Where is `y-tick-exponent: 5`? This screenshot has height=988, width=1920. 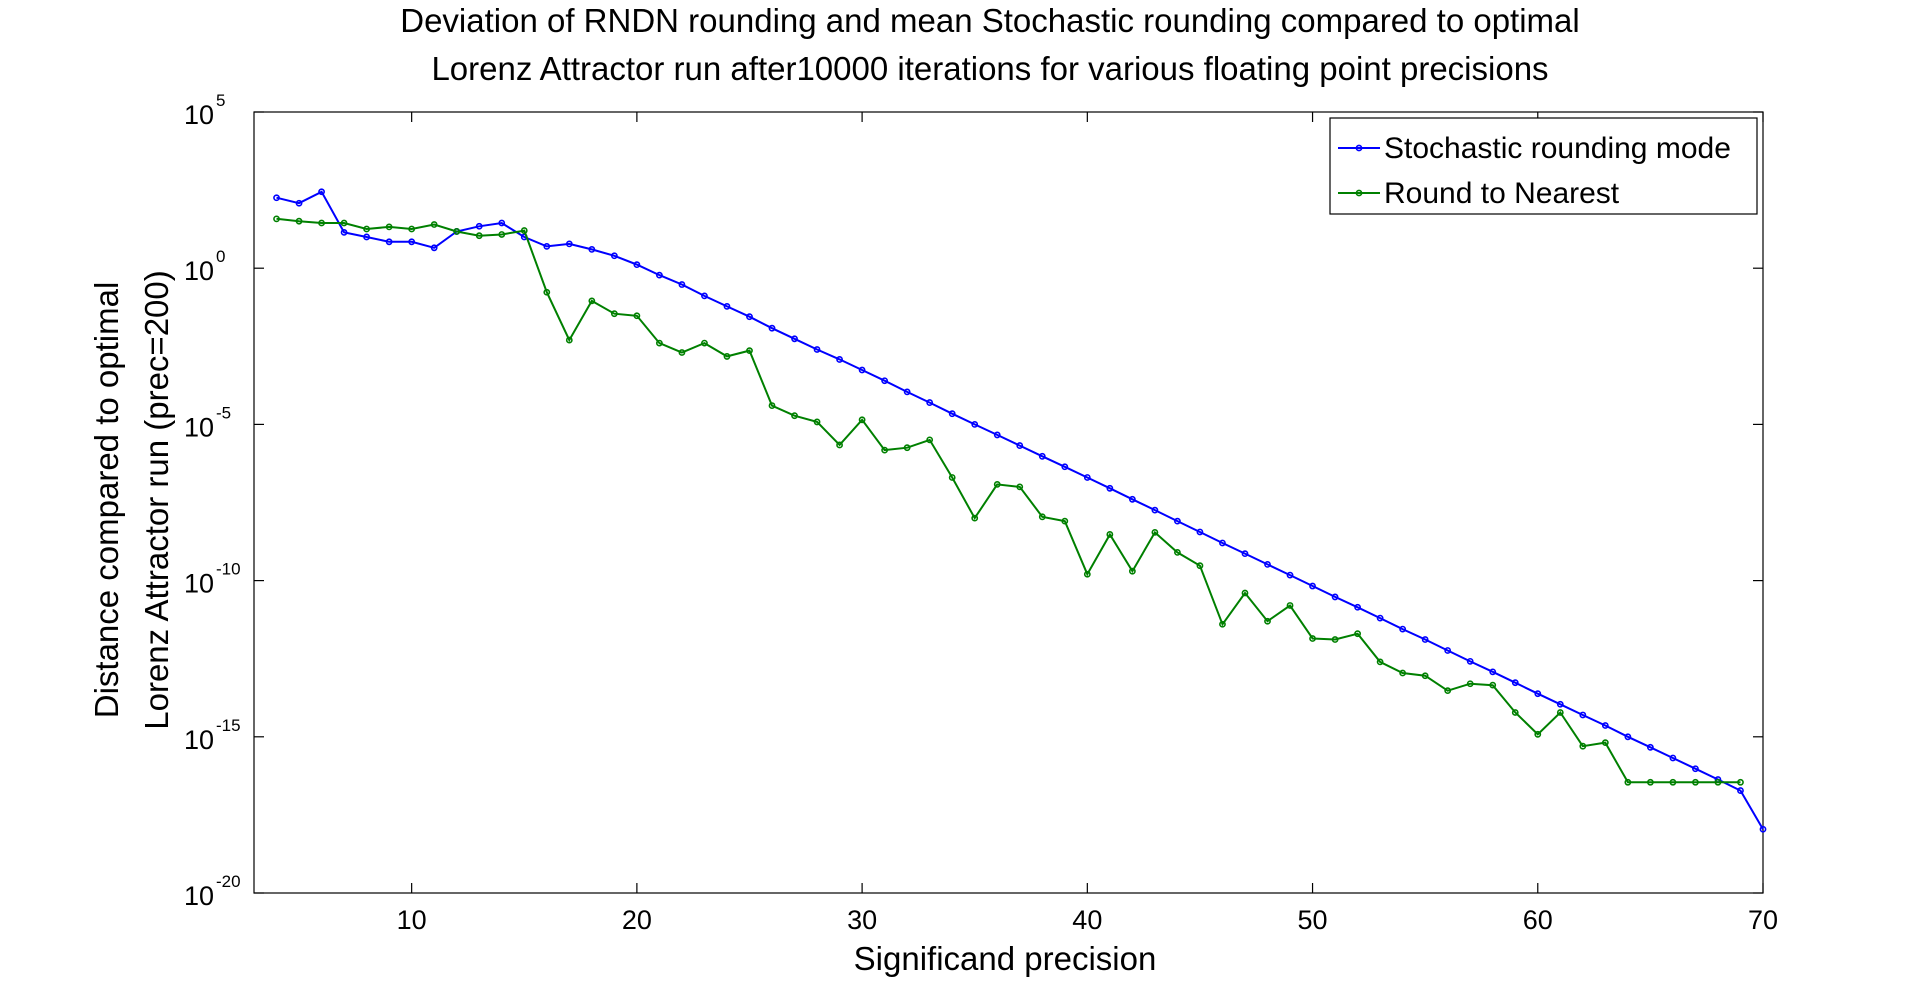
y-tick-exponent: 5 is located at coordinates (220, 100).